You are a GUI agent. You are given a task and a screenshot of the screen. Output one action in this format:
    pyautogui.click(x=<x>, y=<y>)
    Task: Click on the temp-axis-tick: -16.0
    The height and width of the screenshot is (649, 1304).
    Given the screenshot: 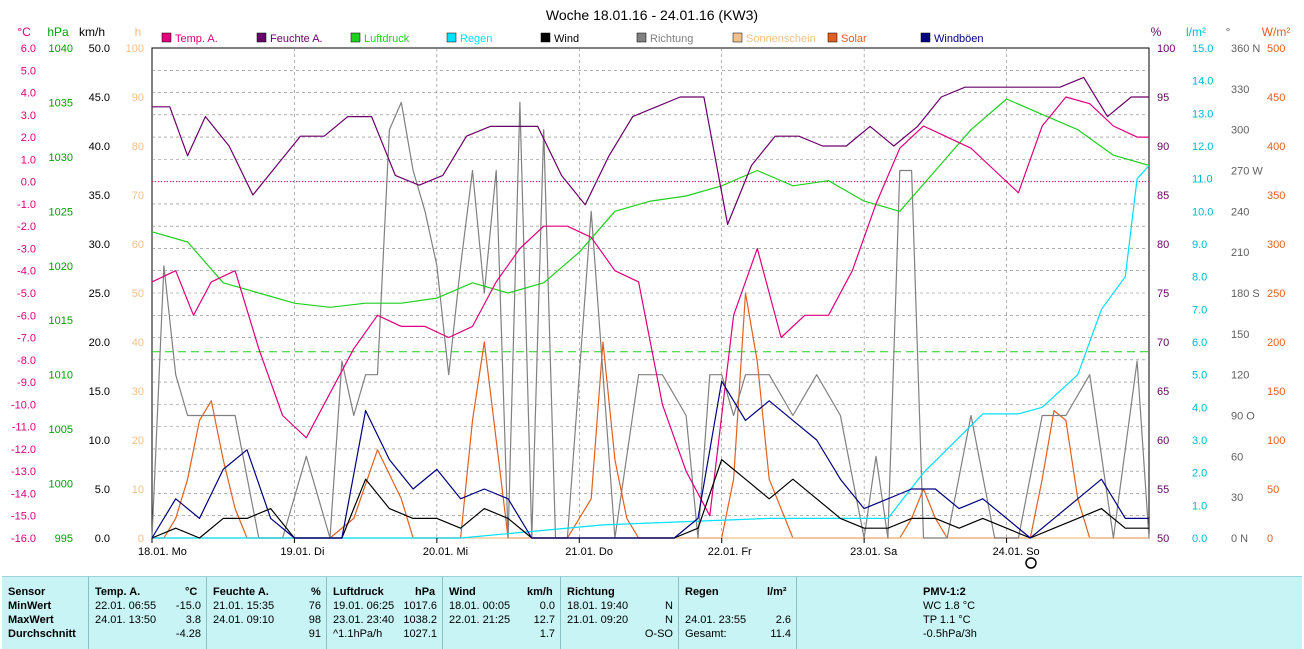 What is the action you would take?
    pyautogui.click(x=23, y=539)
    